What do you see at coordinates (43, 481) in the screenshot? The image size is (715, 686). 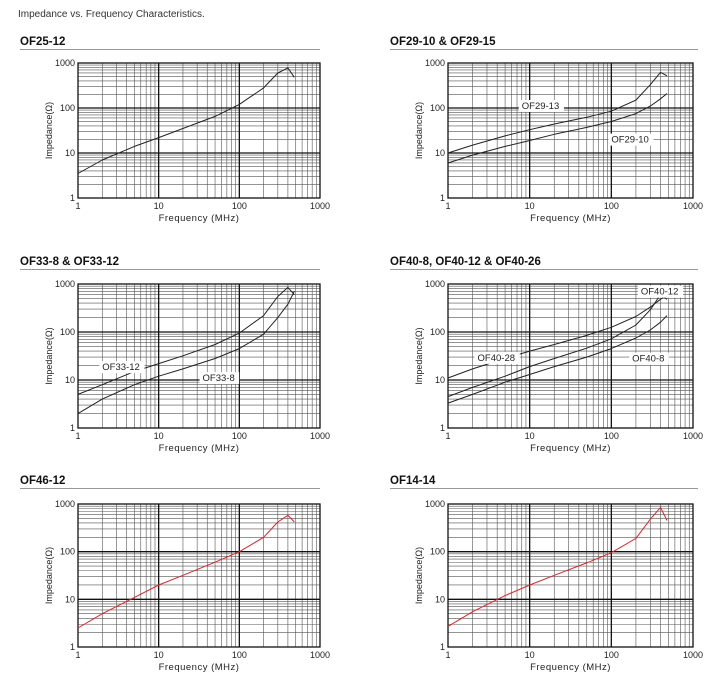 I see `chart-title: OF46-12` at bounding box center [43, 481].